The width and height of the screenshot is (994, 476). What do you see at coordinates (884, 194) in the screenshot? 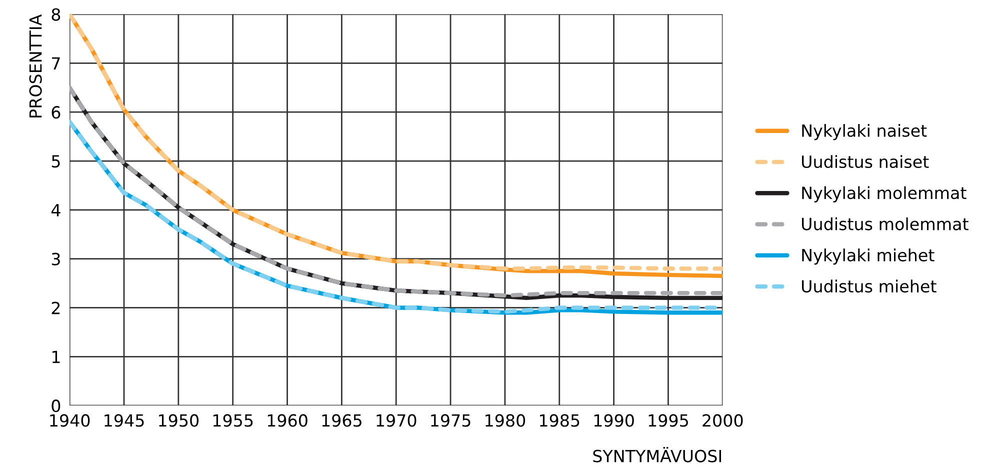
I see `legend-label: Nykylaki molemmat` at bounding box center [884, 194].